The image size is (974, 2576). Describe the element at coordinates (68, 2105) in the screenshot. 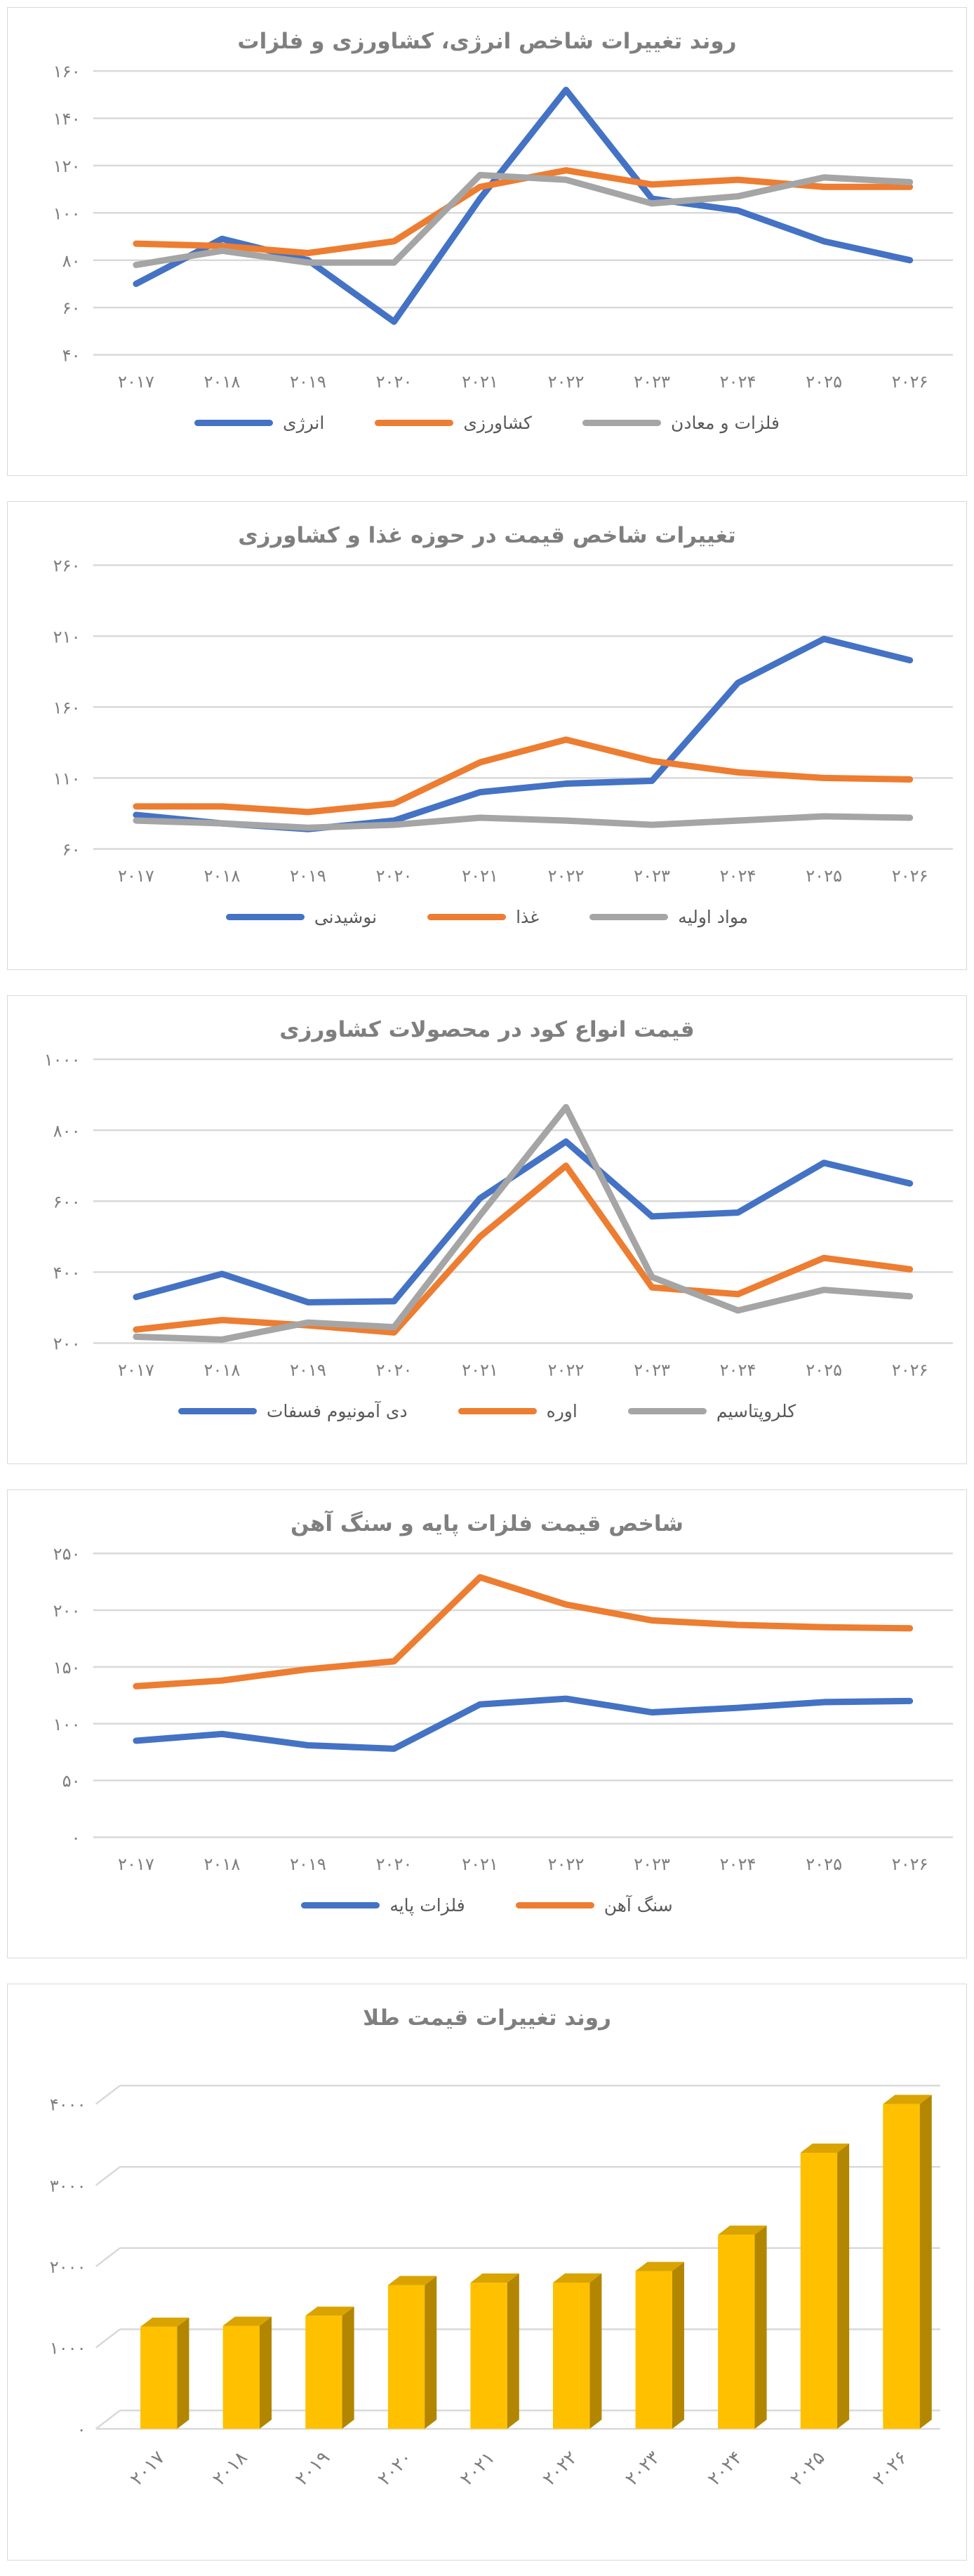

I see `y-axis-tick-label: ۴۰۰۰` at that location.